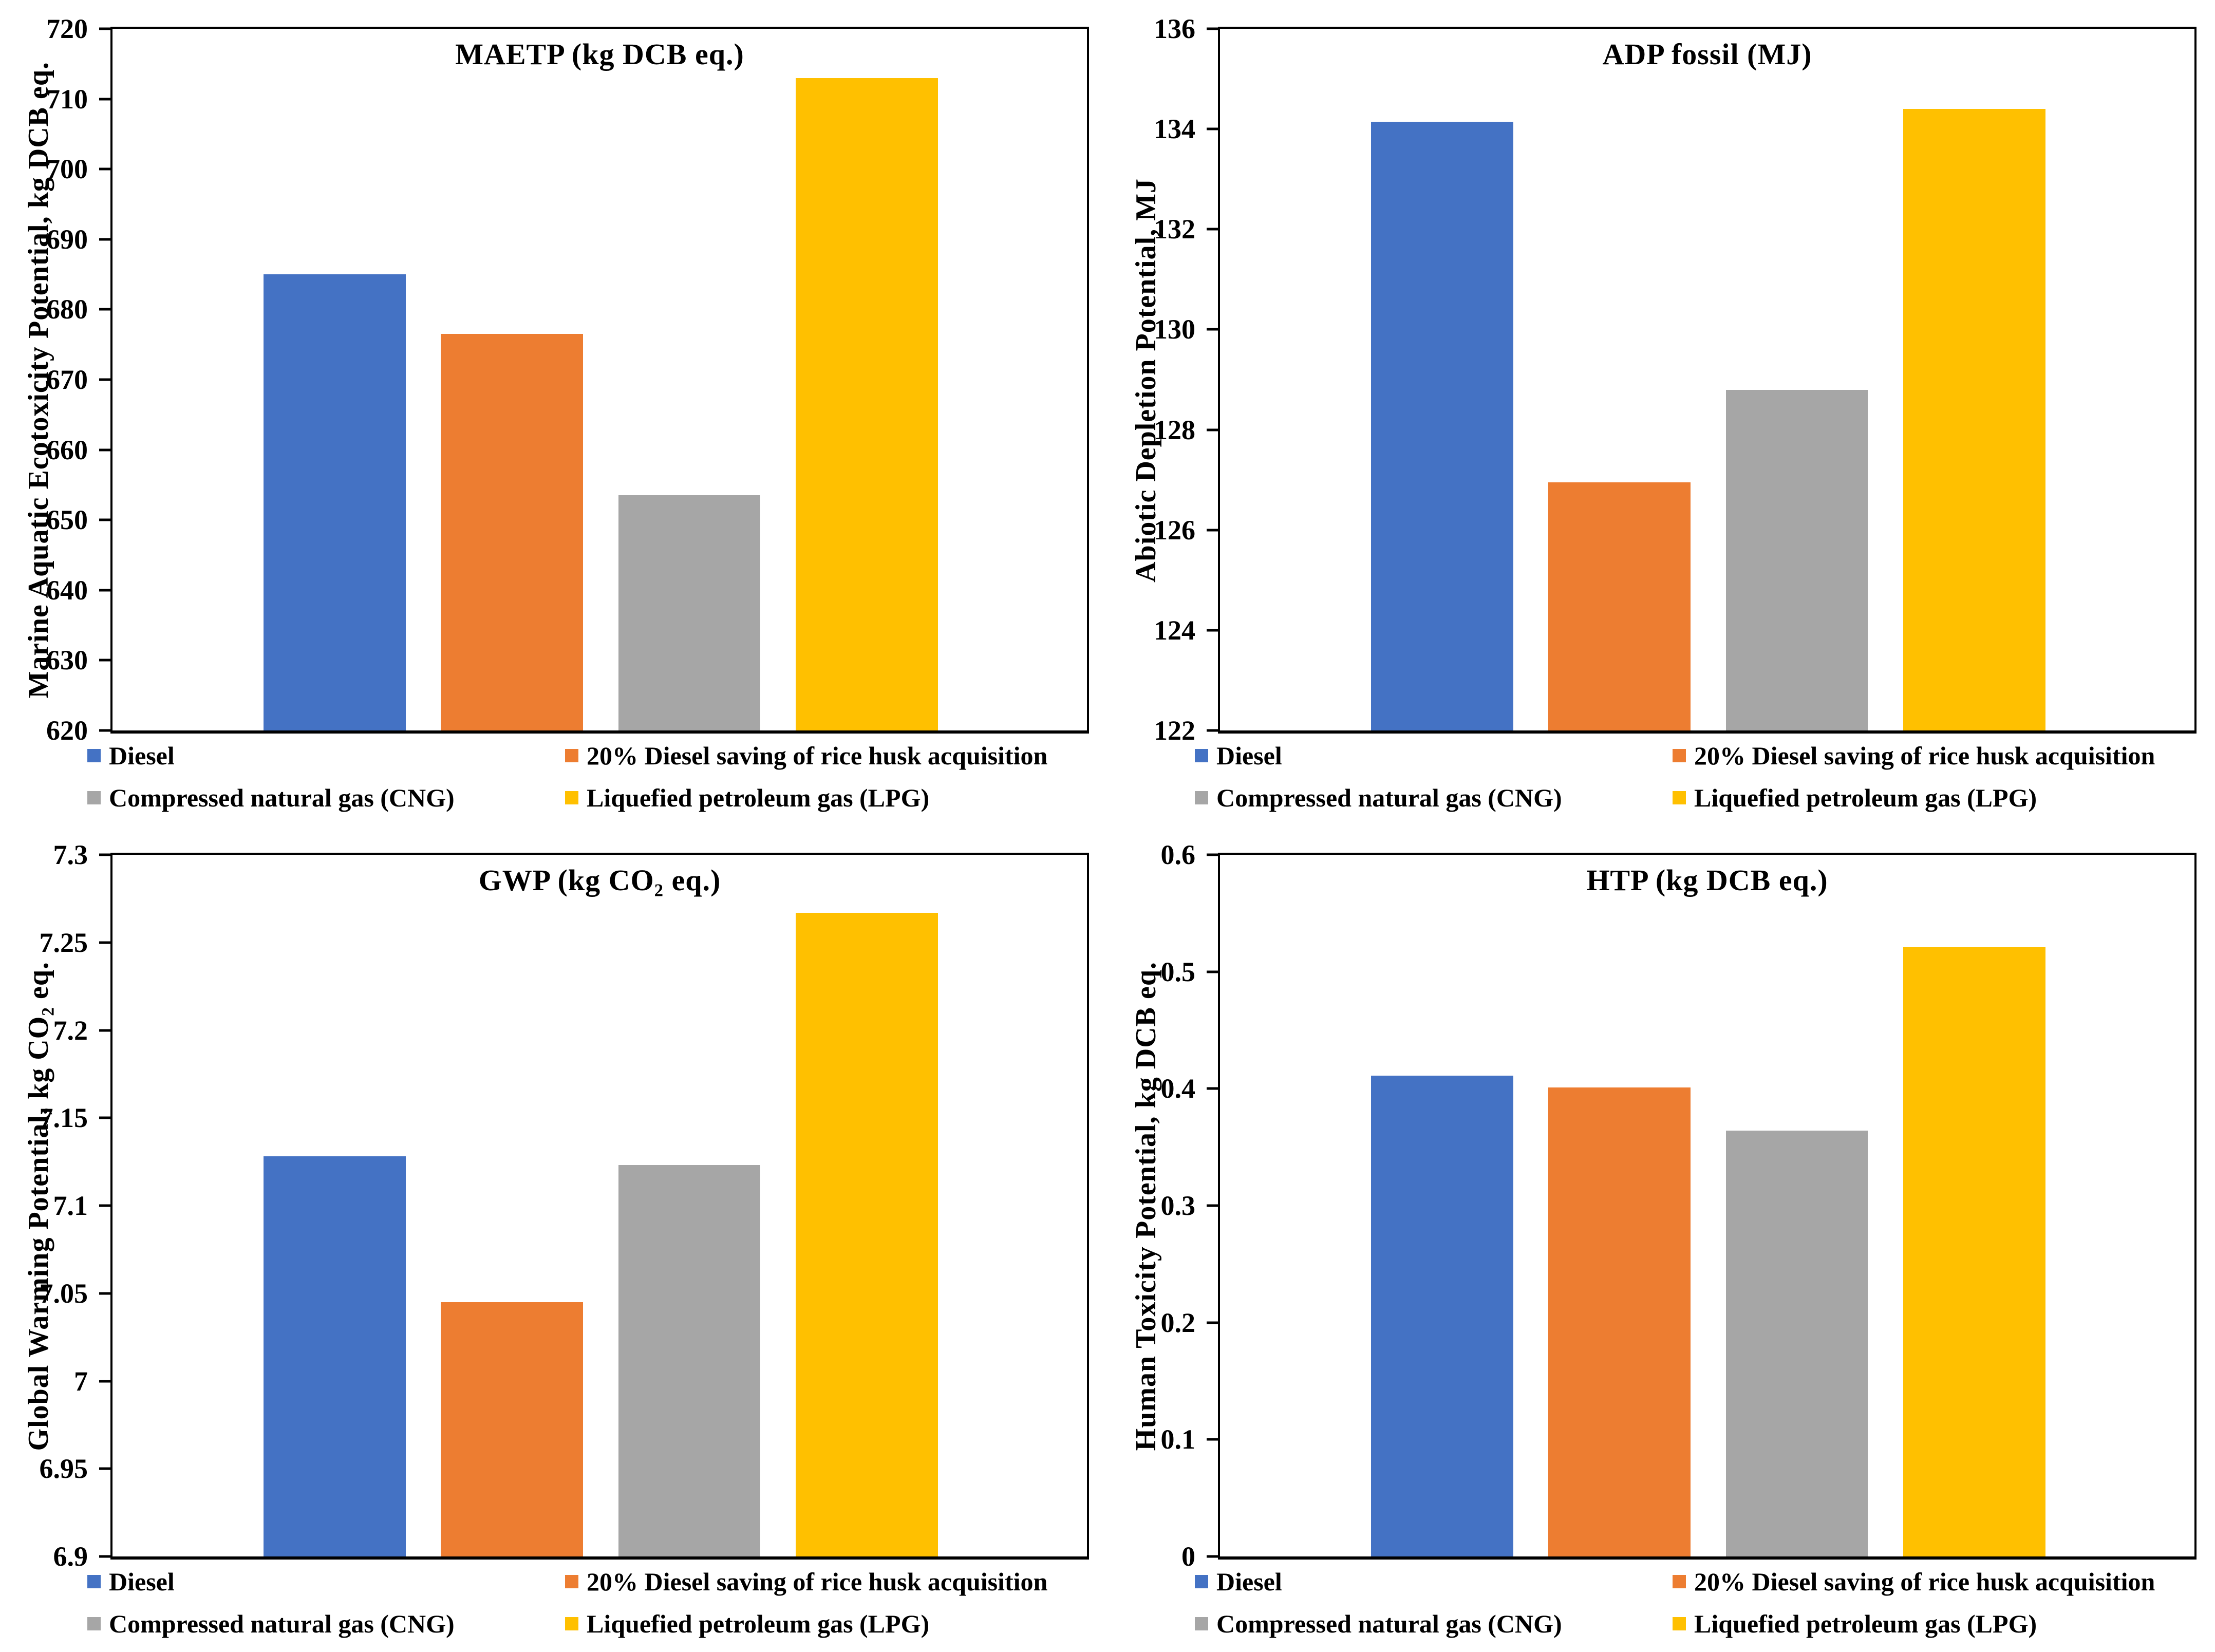 The height and width of the screenshot is (1652, 2215). I want to click on y-tick-label: 0.2, so click(1178, 1322).